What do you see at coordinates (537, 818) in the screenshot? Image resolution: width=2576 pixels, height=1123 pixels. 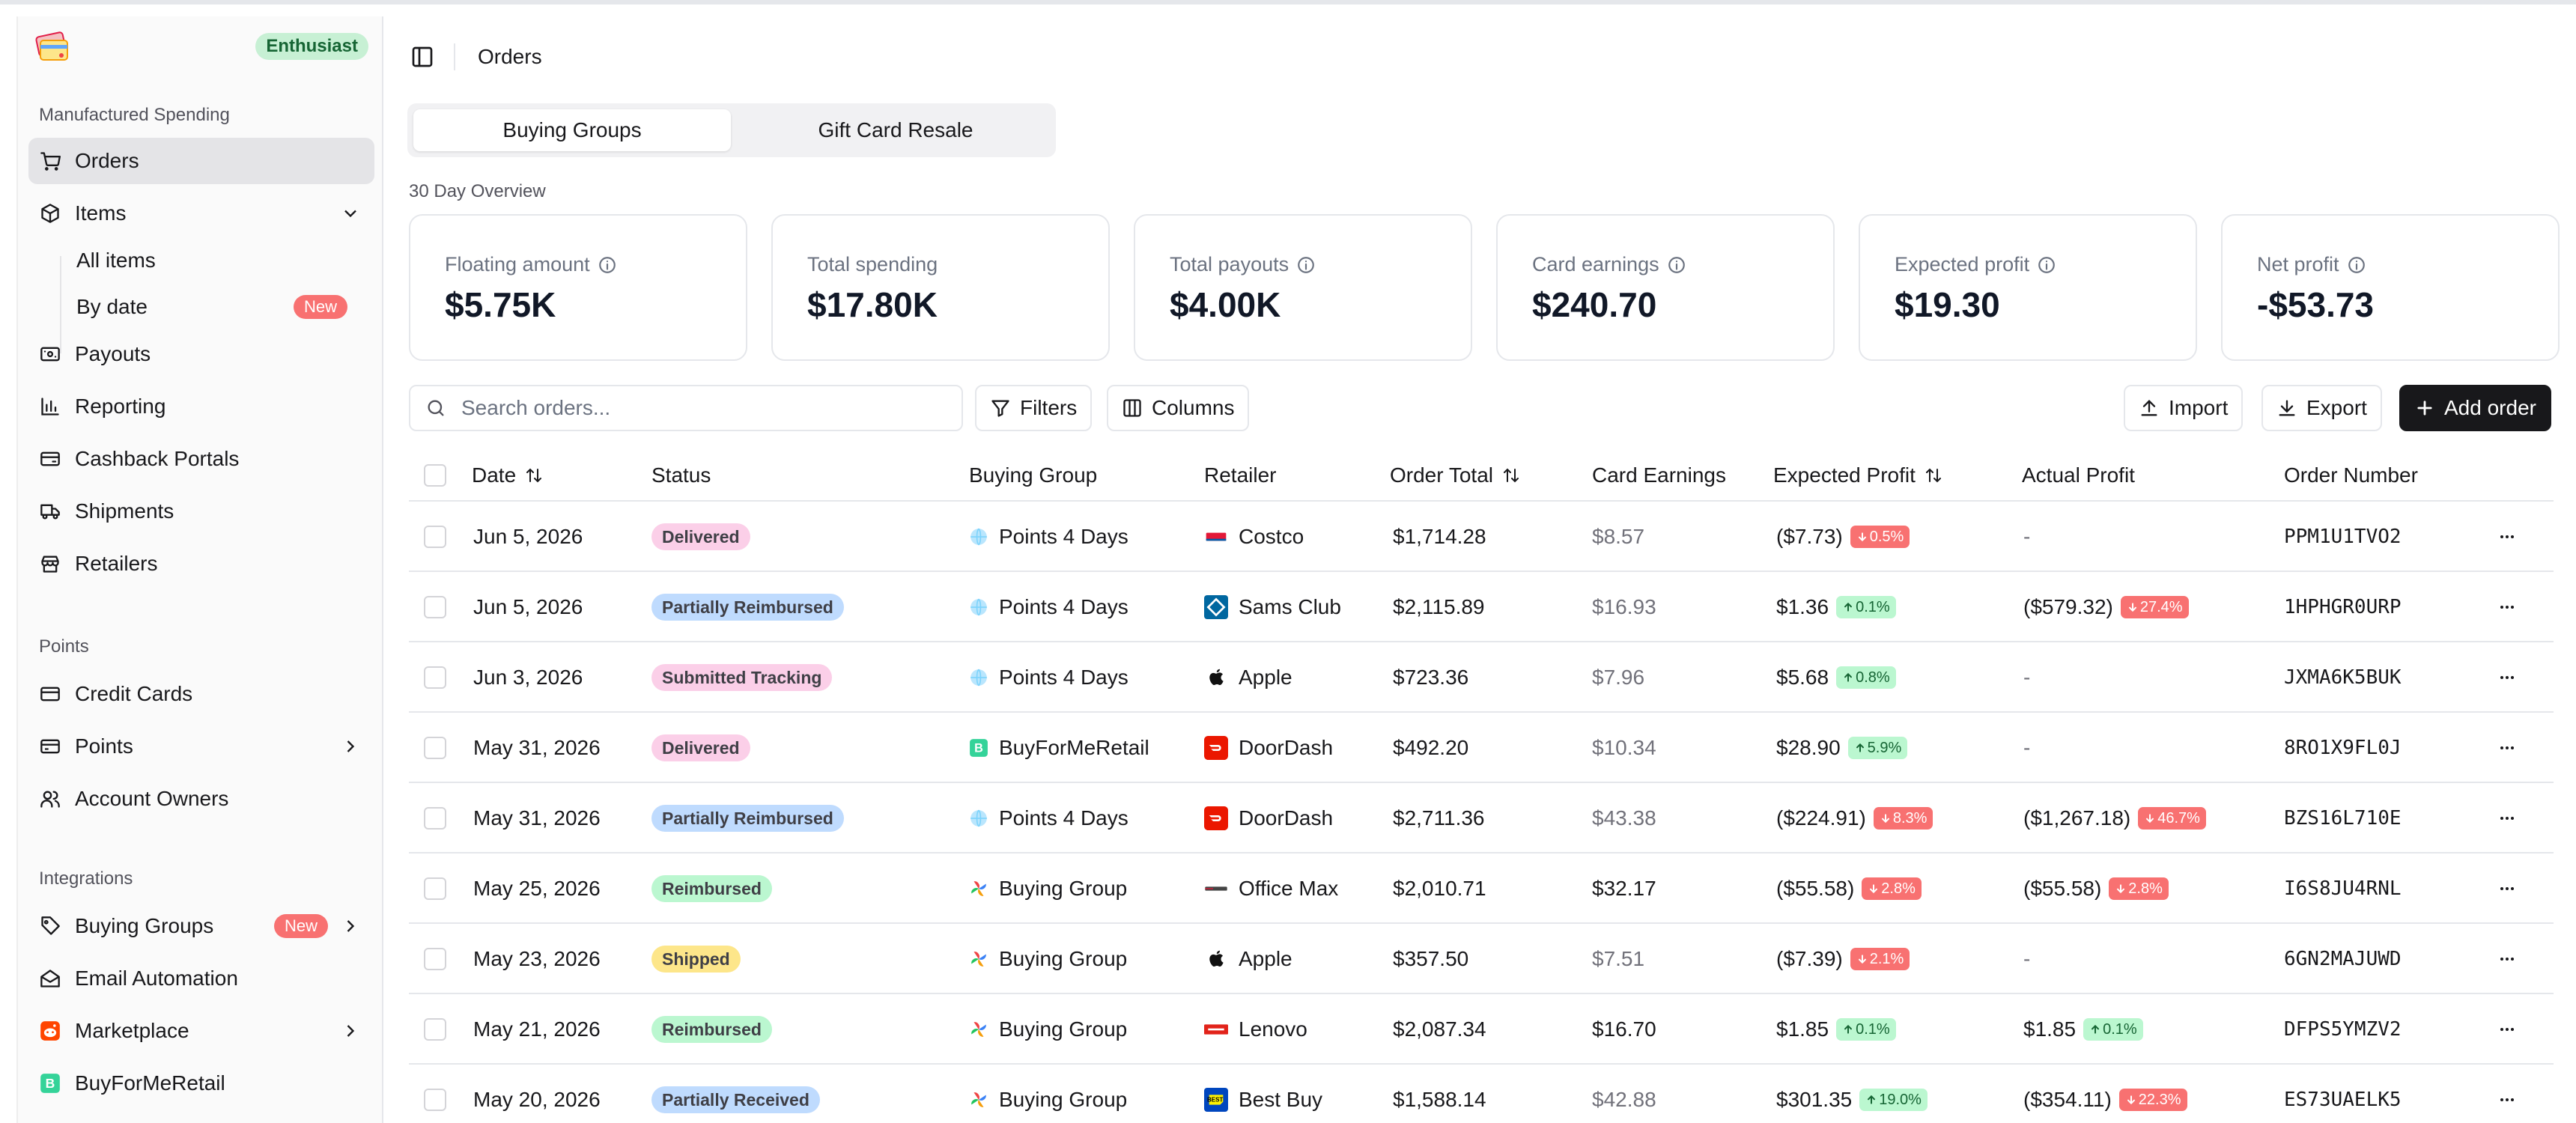 I see `order-date: May 31, 2026` at bounding box center [537, 818].